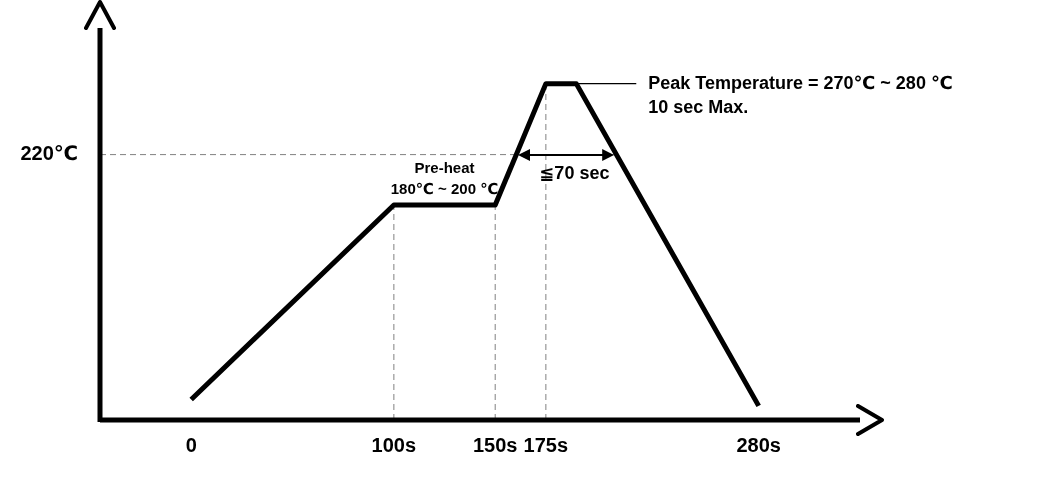 The image size is (1060, 482). What do you see at coordinates (49, 153) in the screenshot?
I see `ref-line-label: 220℃` at bounding box center [49, 153].